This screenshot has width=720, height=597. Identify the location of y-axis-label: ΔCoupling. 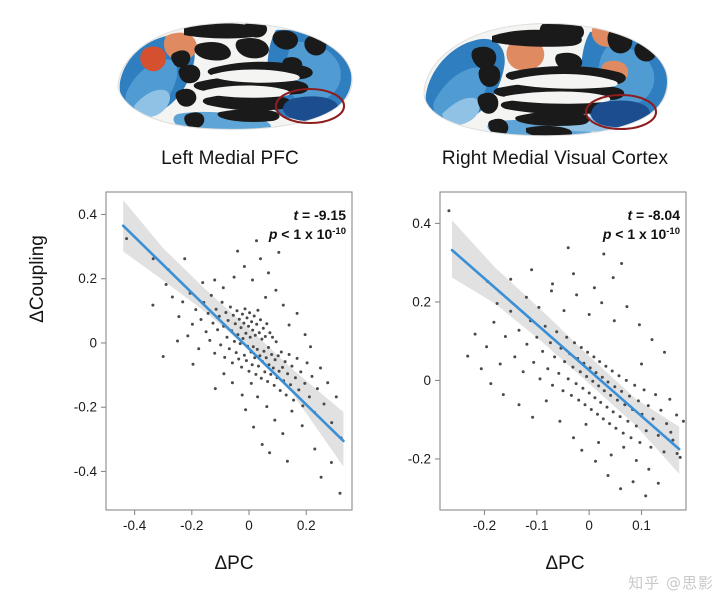
(37, 279).